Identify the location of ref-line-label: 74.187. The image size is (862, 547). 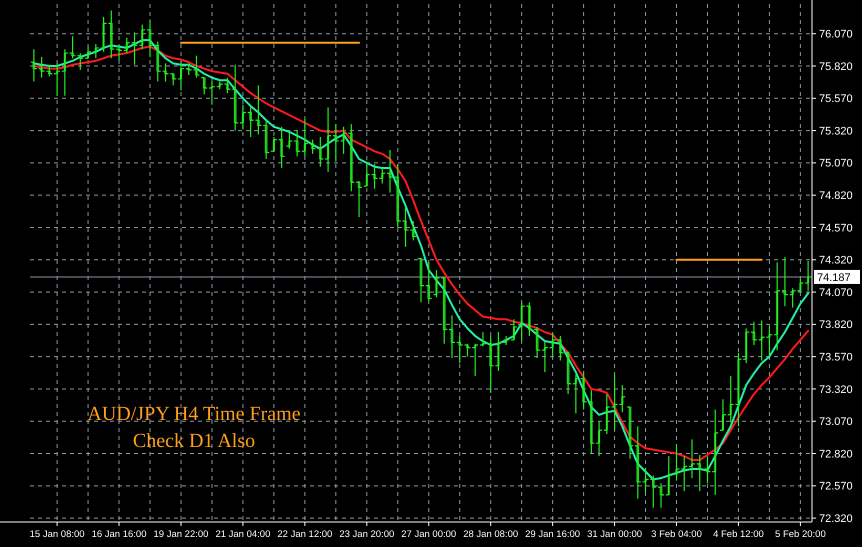
(834, 278).